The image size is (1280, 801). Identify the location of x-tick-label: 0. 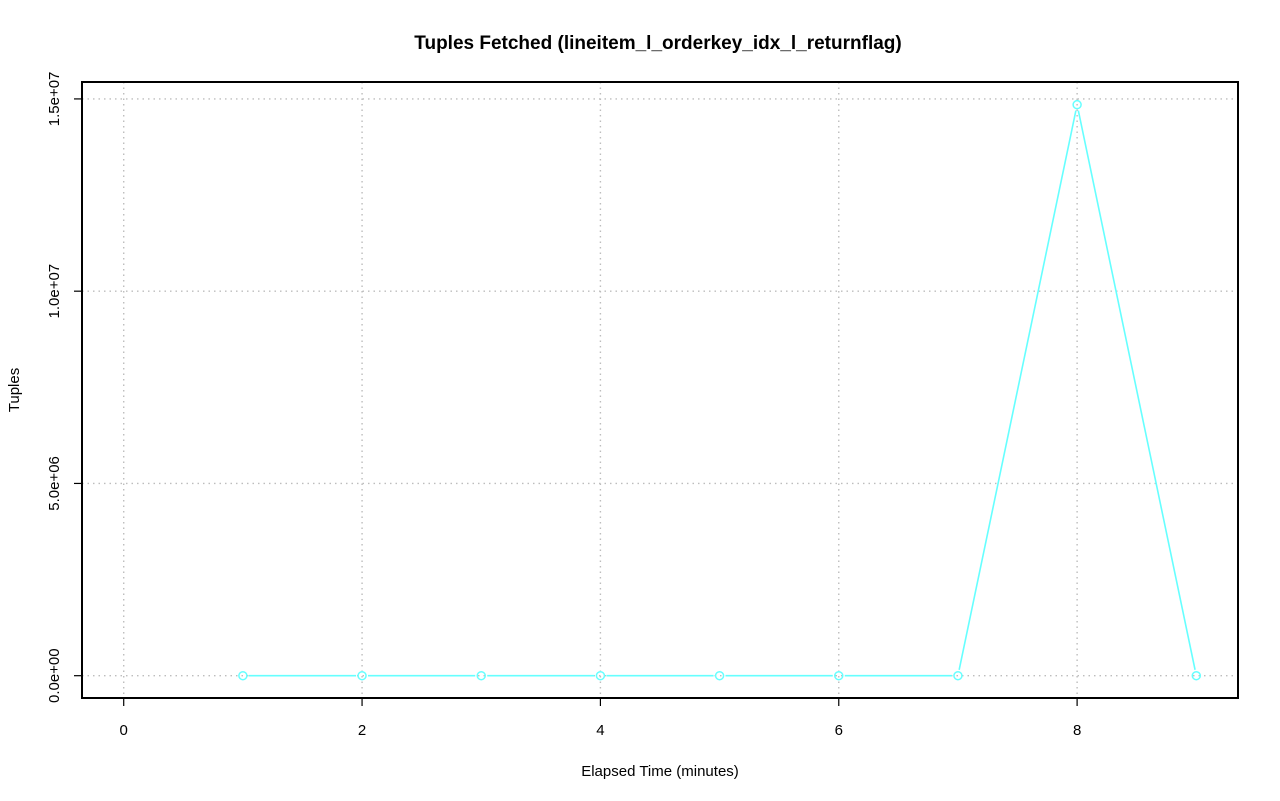
(124, 730).